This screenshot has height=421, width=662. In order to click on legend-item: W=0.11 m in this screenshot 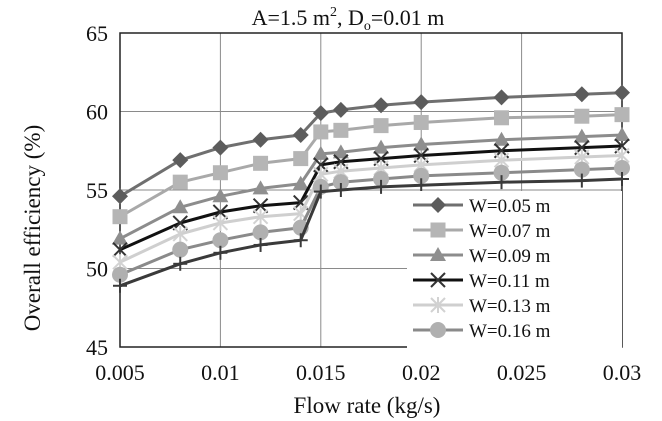, I will do `click(481, 281)`.